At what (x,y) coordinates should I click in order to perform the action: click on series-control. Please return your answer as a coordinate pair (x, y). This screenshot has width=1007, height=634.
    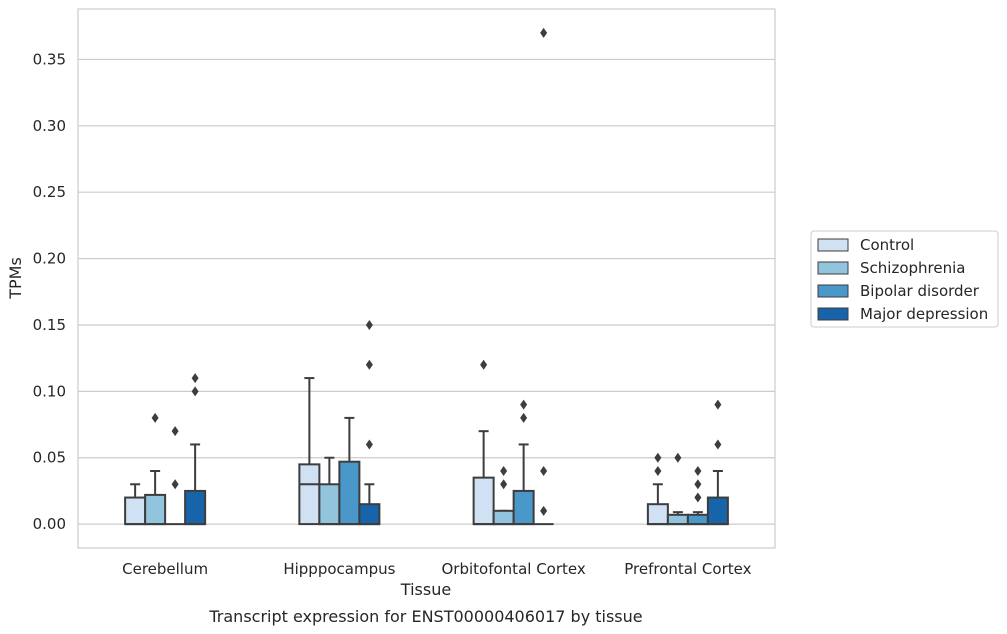
    Looking at the image, I should click on (396, 442).